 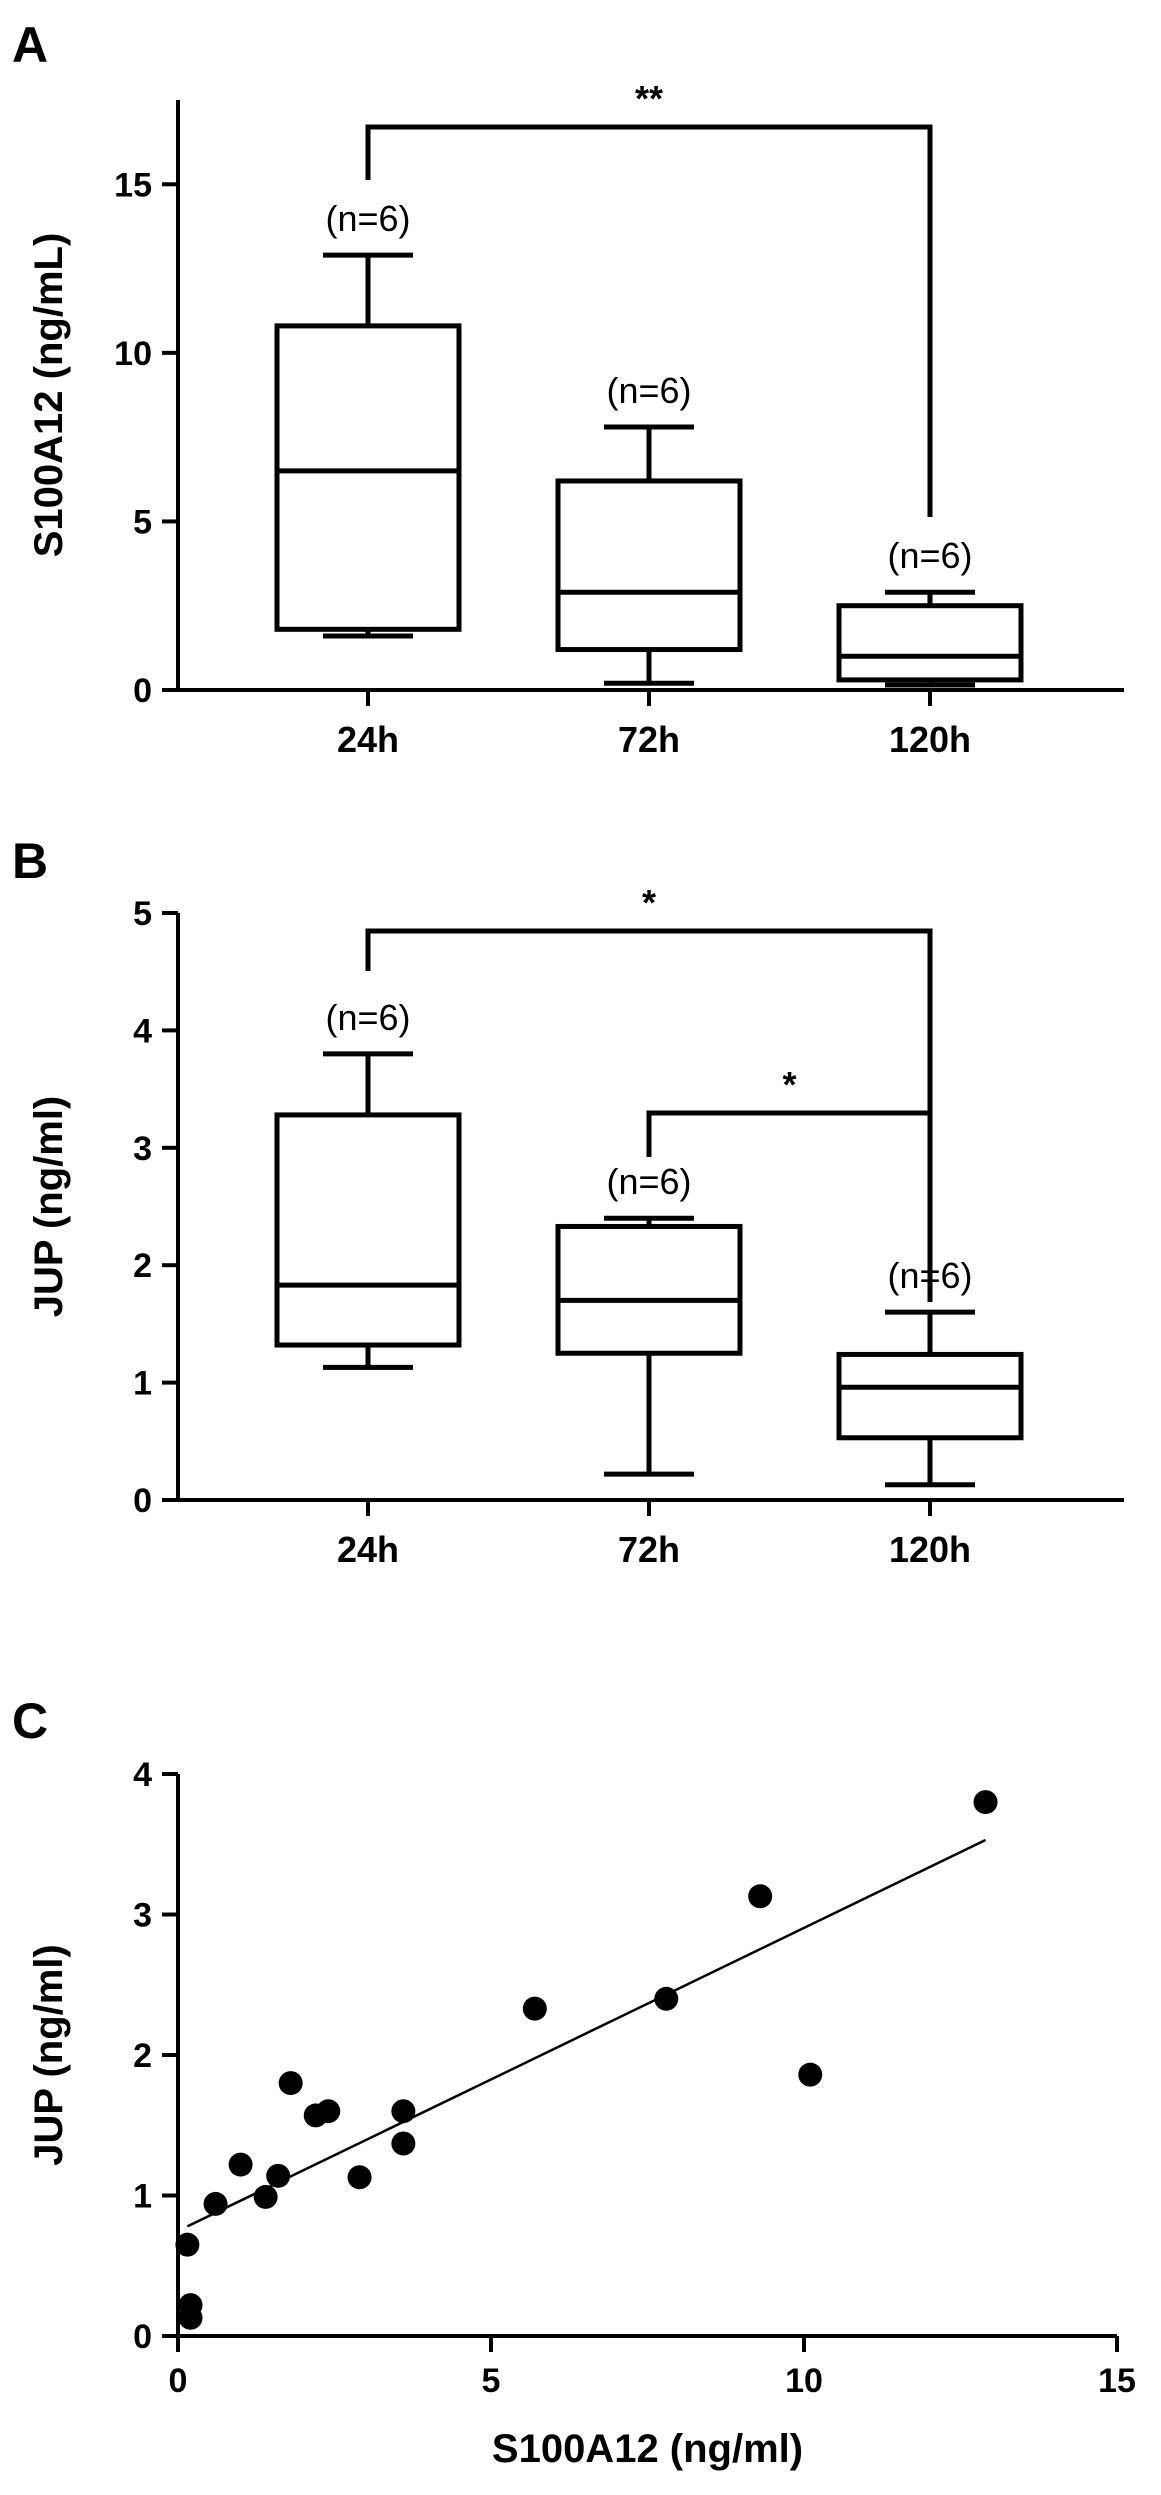 I want to click on x-axis-title: S100A12 (ng/ml), so click(x=647, y=2449).